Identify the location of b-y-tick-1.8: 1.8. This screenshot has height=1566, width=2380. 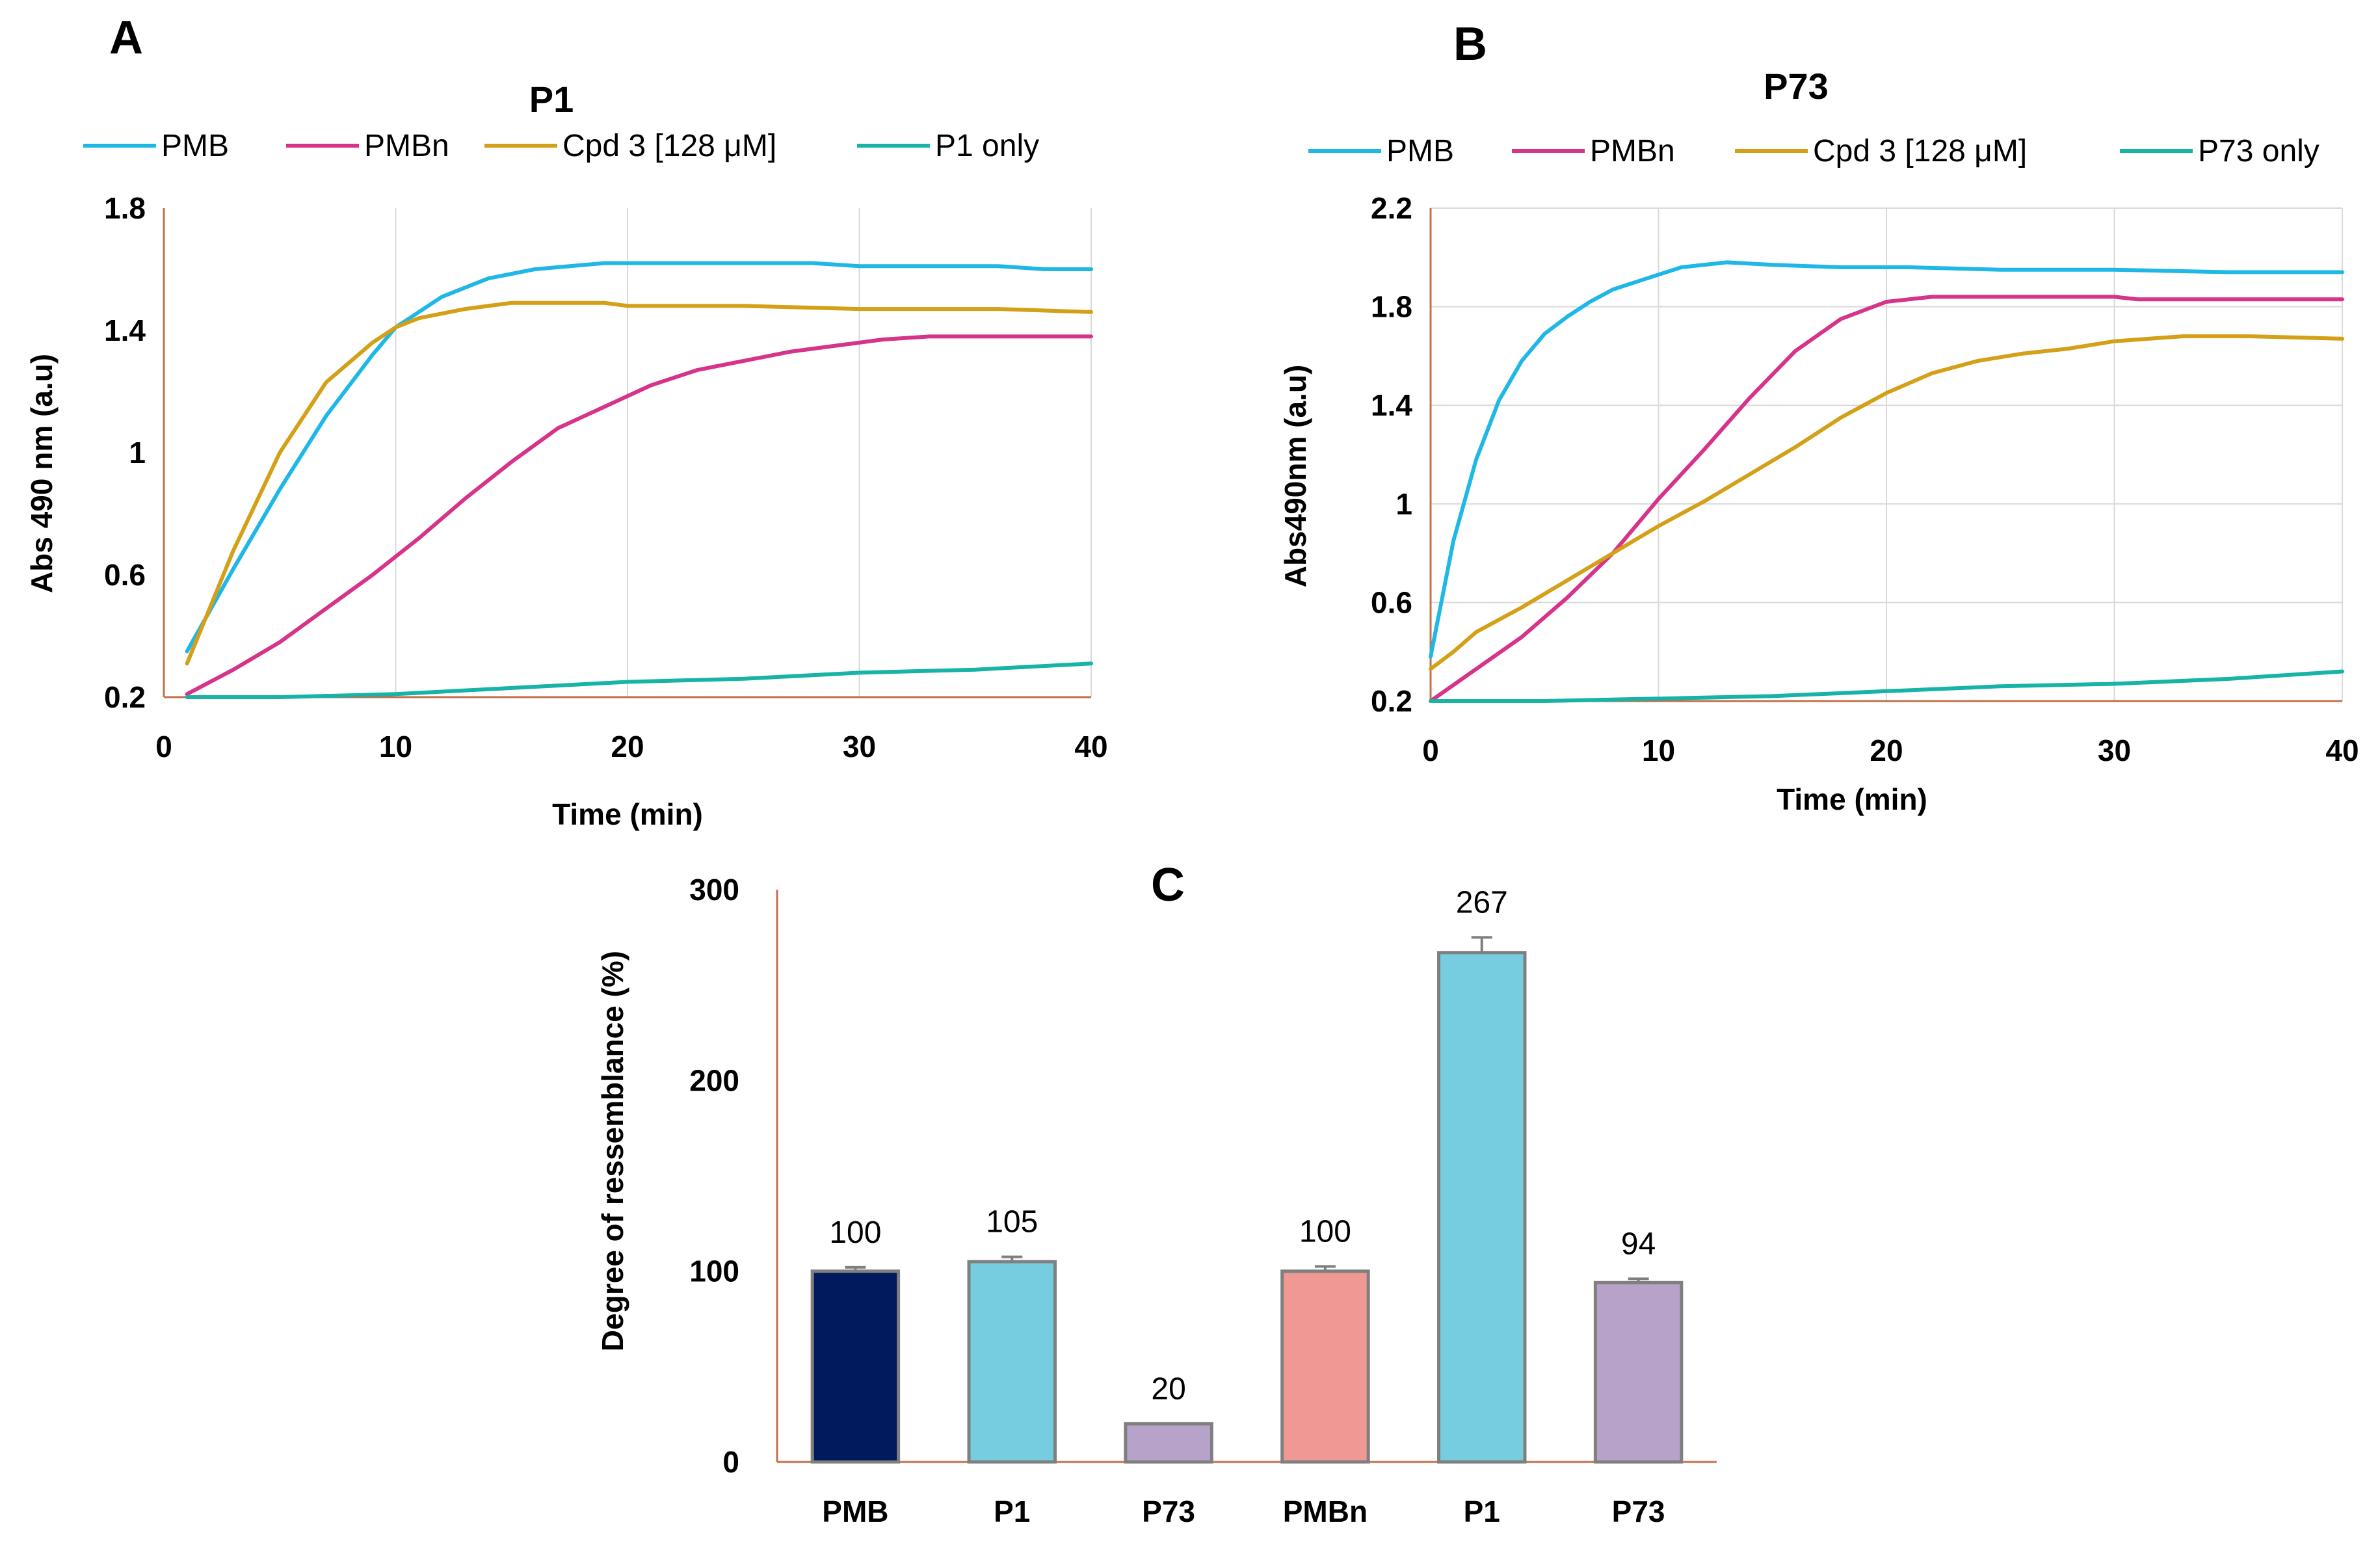
(1391, 307).